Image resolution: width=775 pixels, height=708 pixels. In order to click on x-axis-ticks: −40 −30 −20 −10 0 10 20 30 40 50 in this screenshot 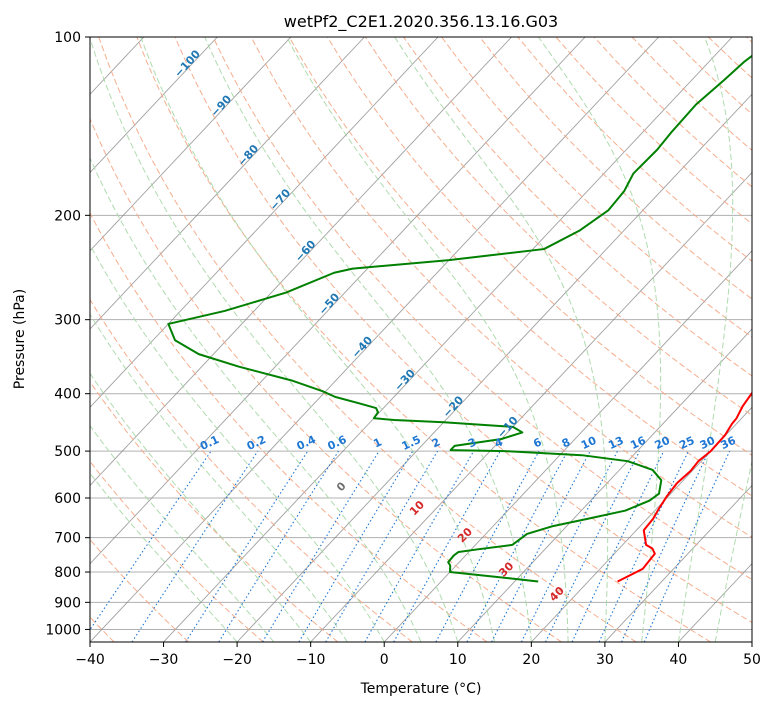, I will do `click(418, 655)`.